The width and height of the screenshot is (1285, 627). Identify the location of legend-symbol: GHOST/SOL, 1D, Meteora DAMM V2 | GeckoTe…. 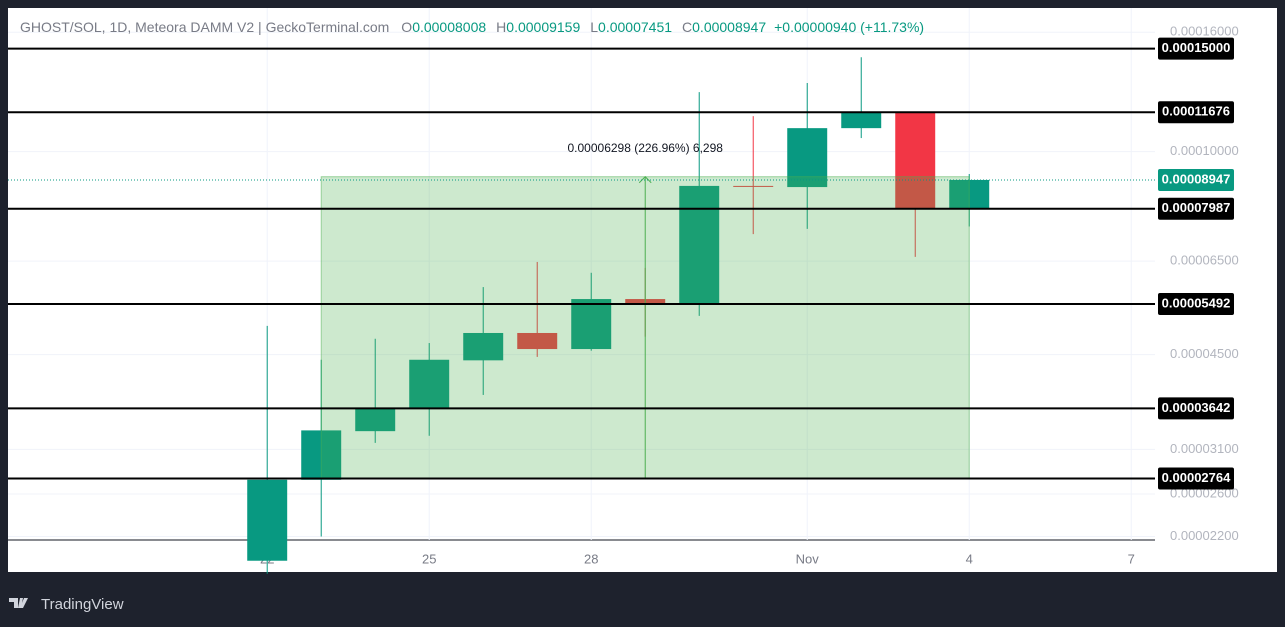
(204, 27).